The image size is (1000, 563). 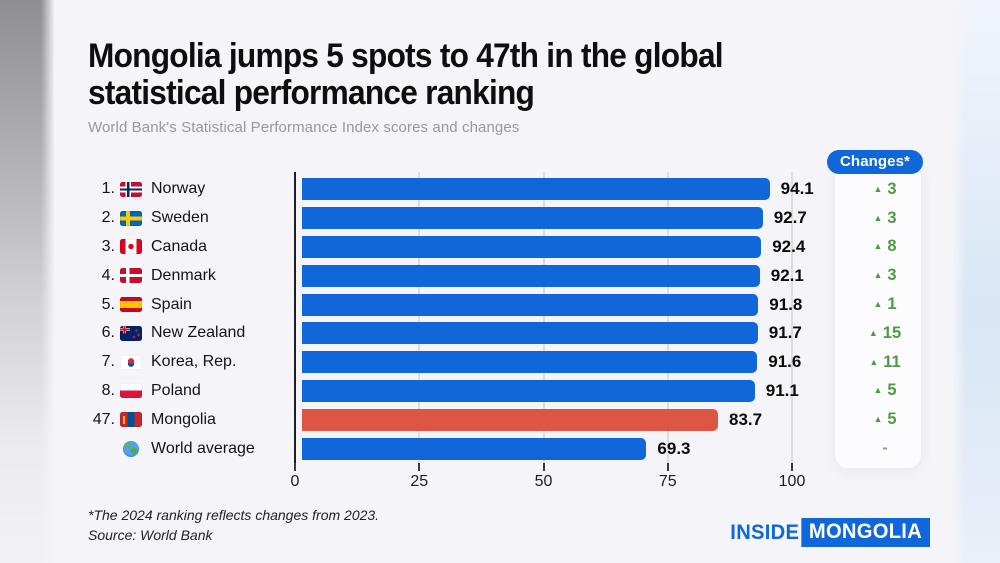 What do you see at coordinates (176, 390) in the screenshot?
I see `row-country: Poland` at bounding box center [176, 390].